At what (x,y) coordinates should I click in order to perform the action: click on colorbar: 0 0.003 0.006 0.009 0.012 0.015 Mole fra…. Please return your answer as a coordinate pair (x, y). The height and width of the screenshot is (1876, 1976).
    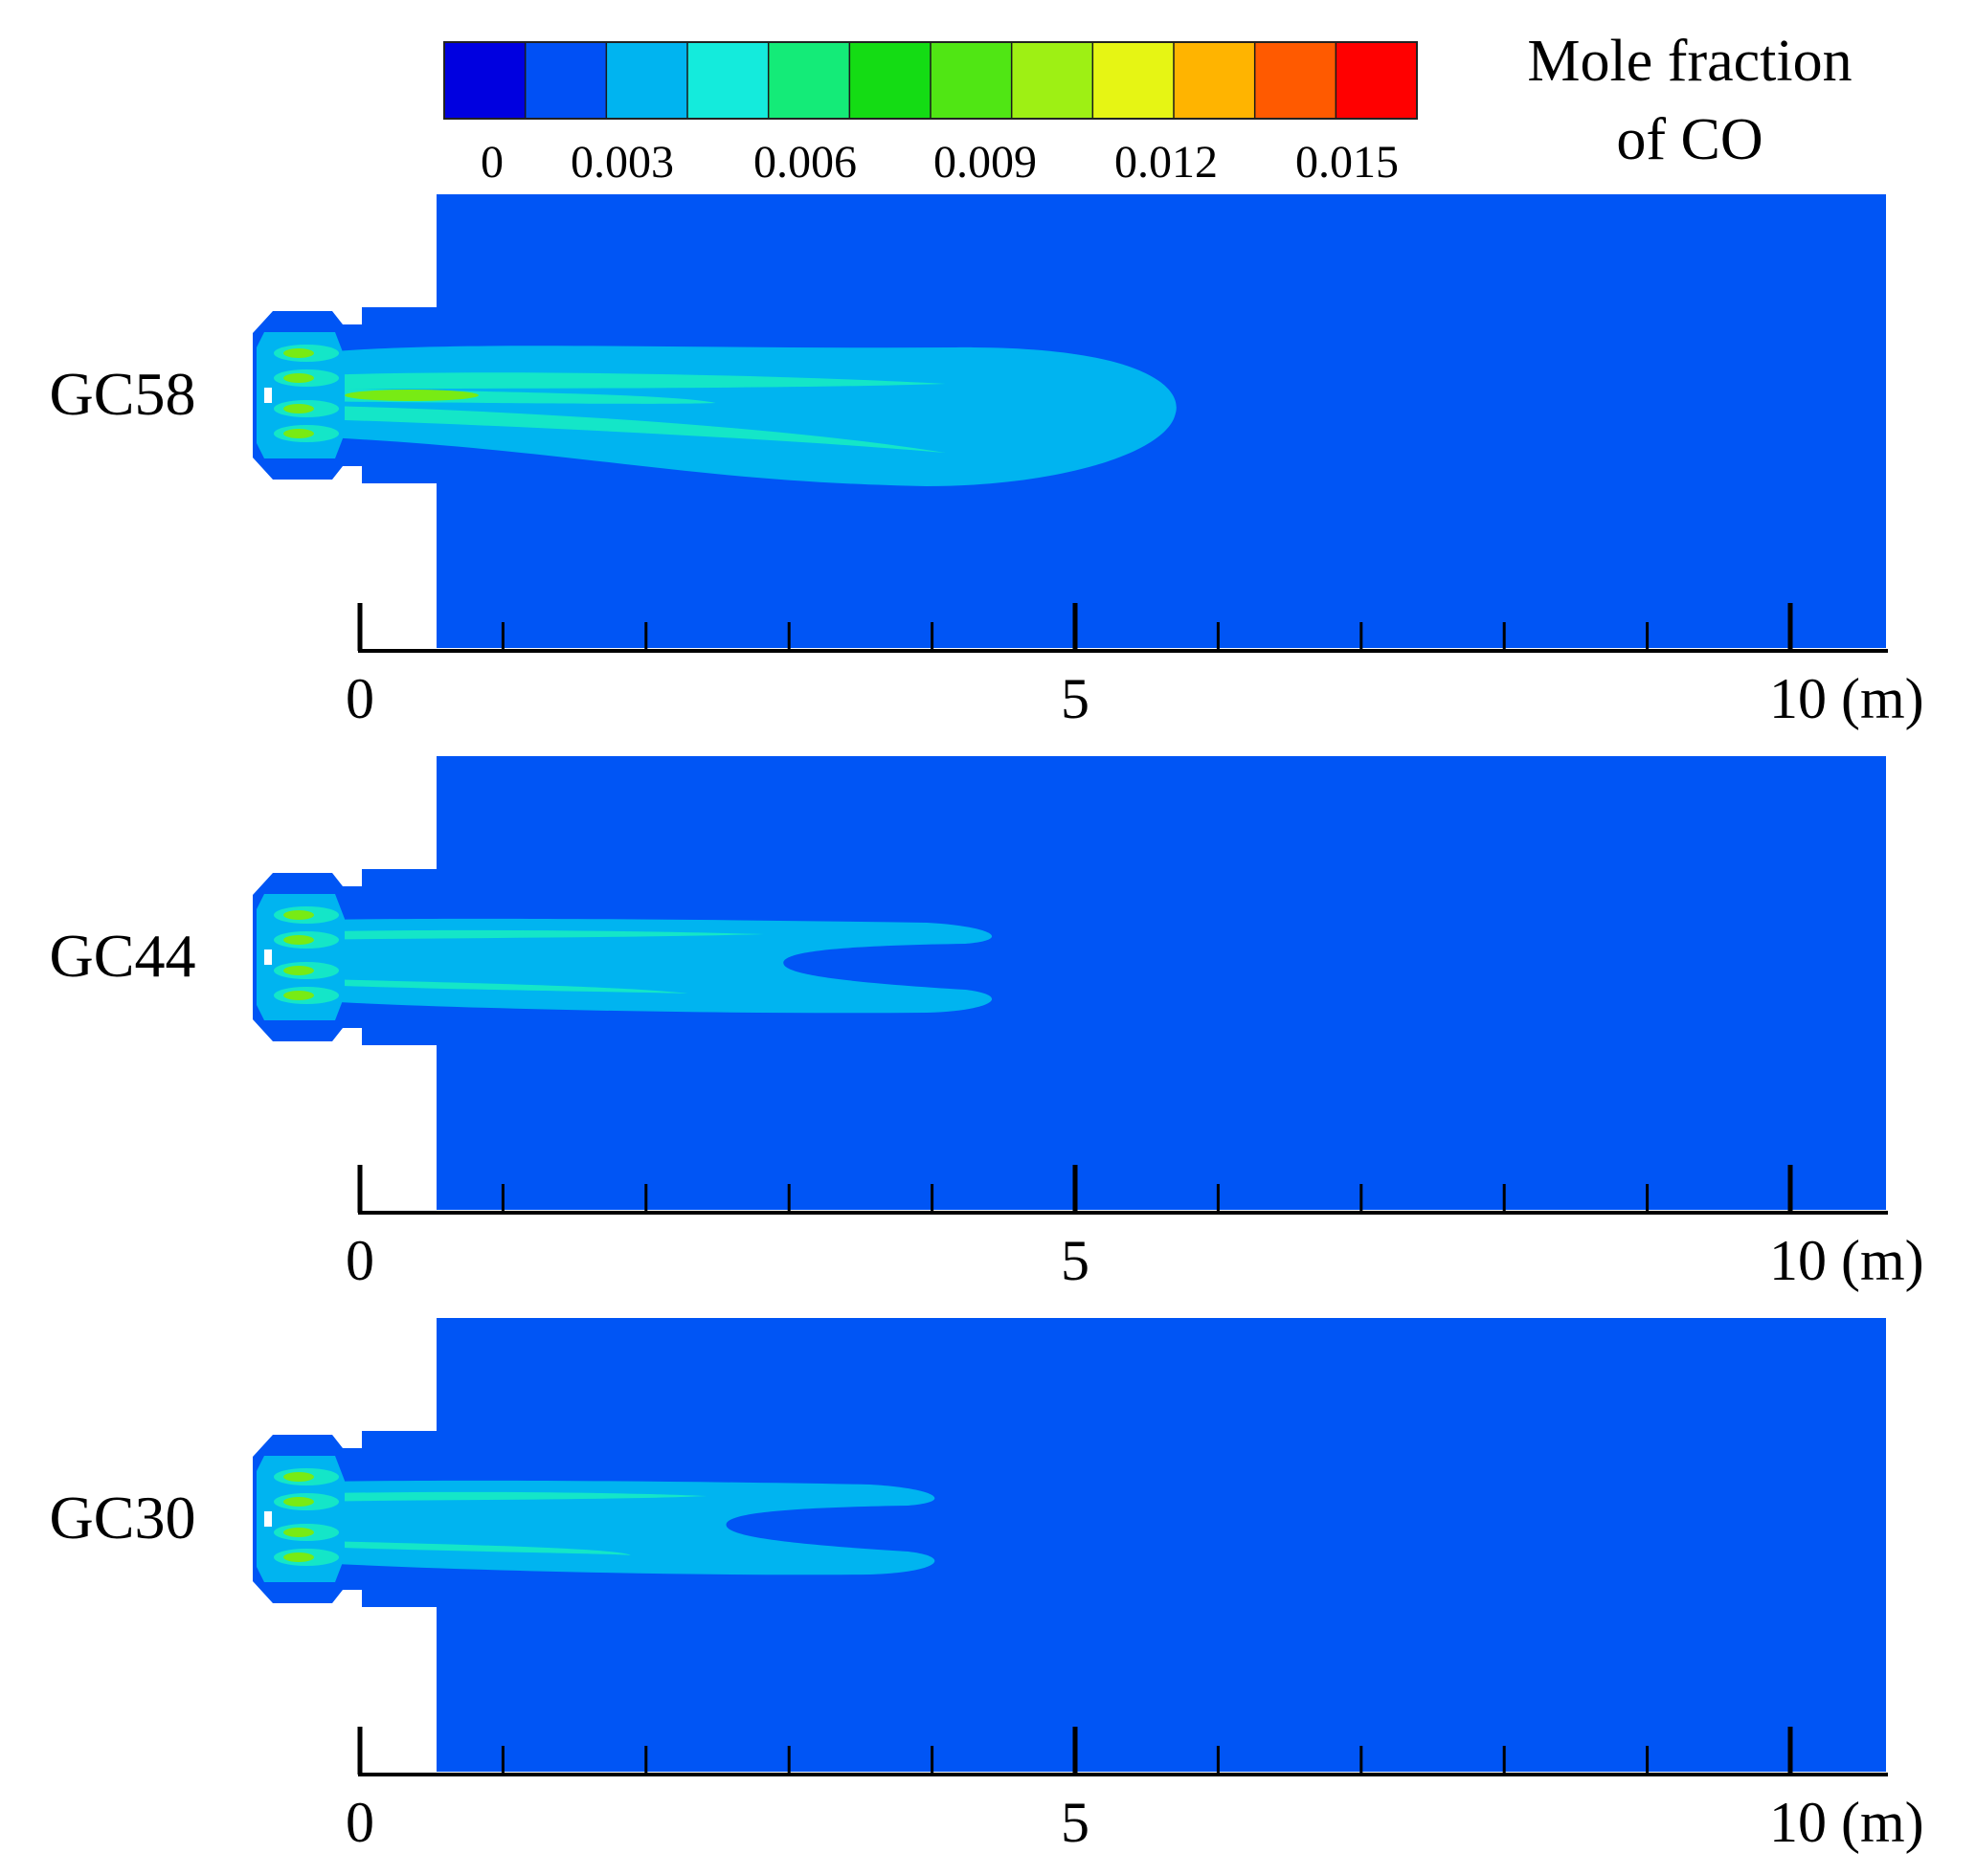
    Looking at the image, I should click on (1148, 108).